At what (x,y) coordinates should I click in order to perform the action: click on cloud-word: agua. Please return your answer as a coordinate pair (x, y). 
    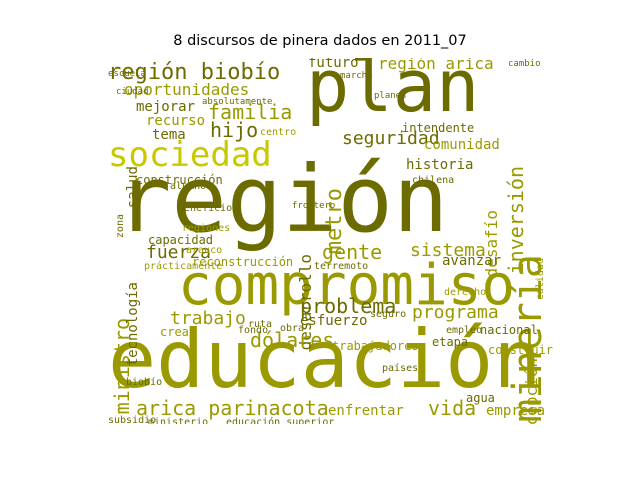
    Looking at the image, I should click on (480, 398).